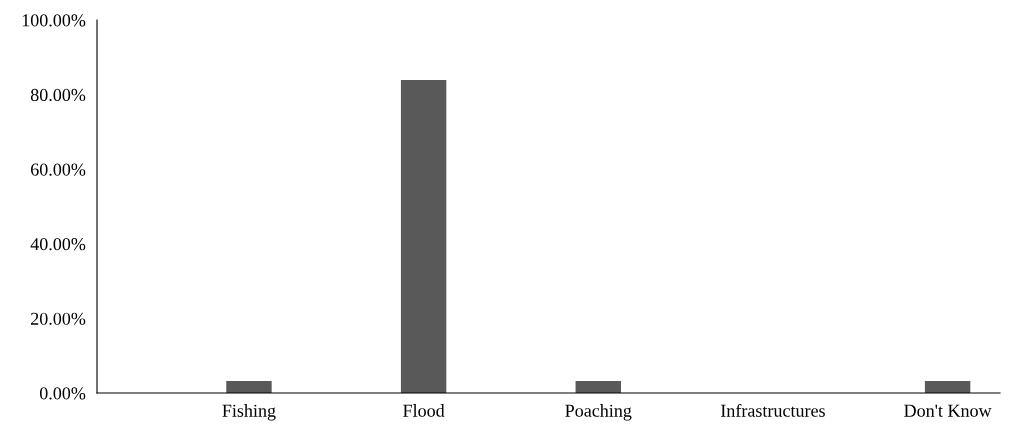  What do you see at coordinates (249, 412) in the screenshot?
I see `x-tick-label: Fishing` at bounding box center [249, 412].